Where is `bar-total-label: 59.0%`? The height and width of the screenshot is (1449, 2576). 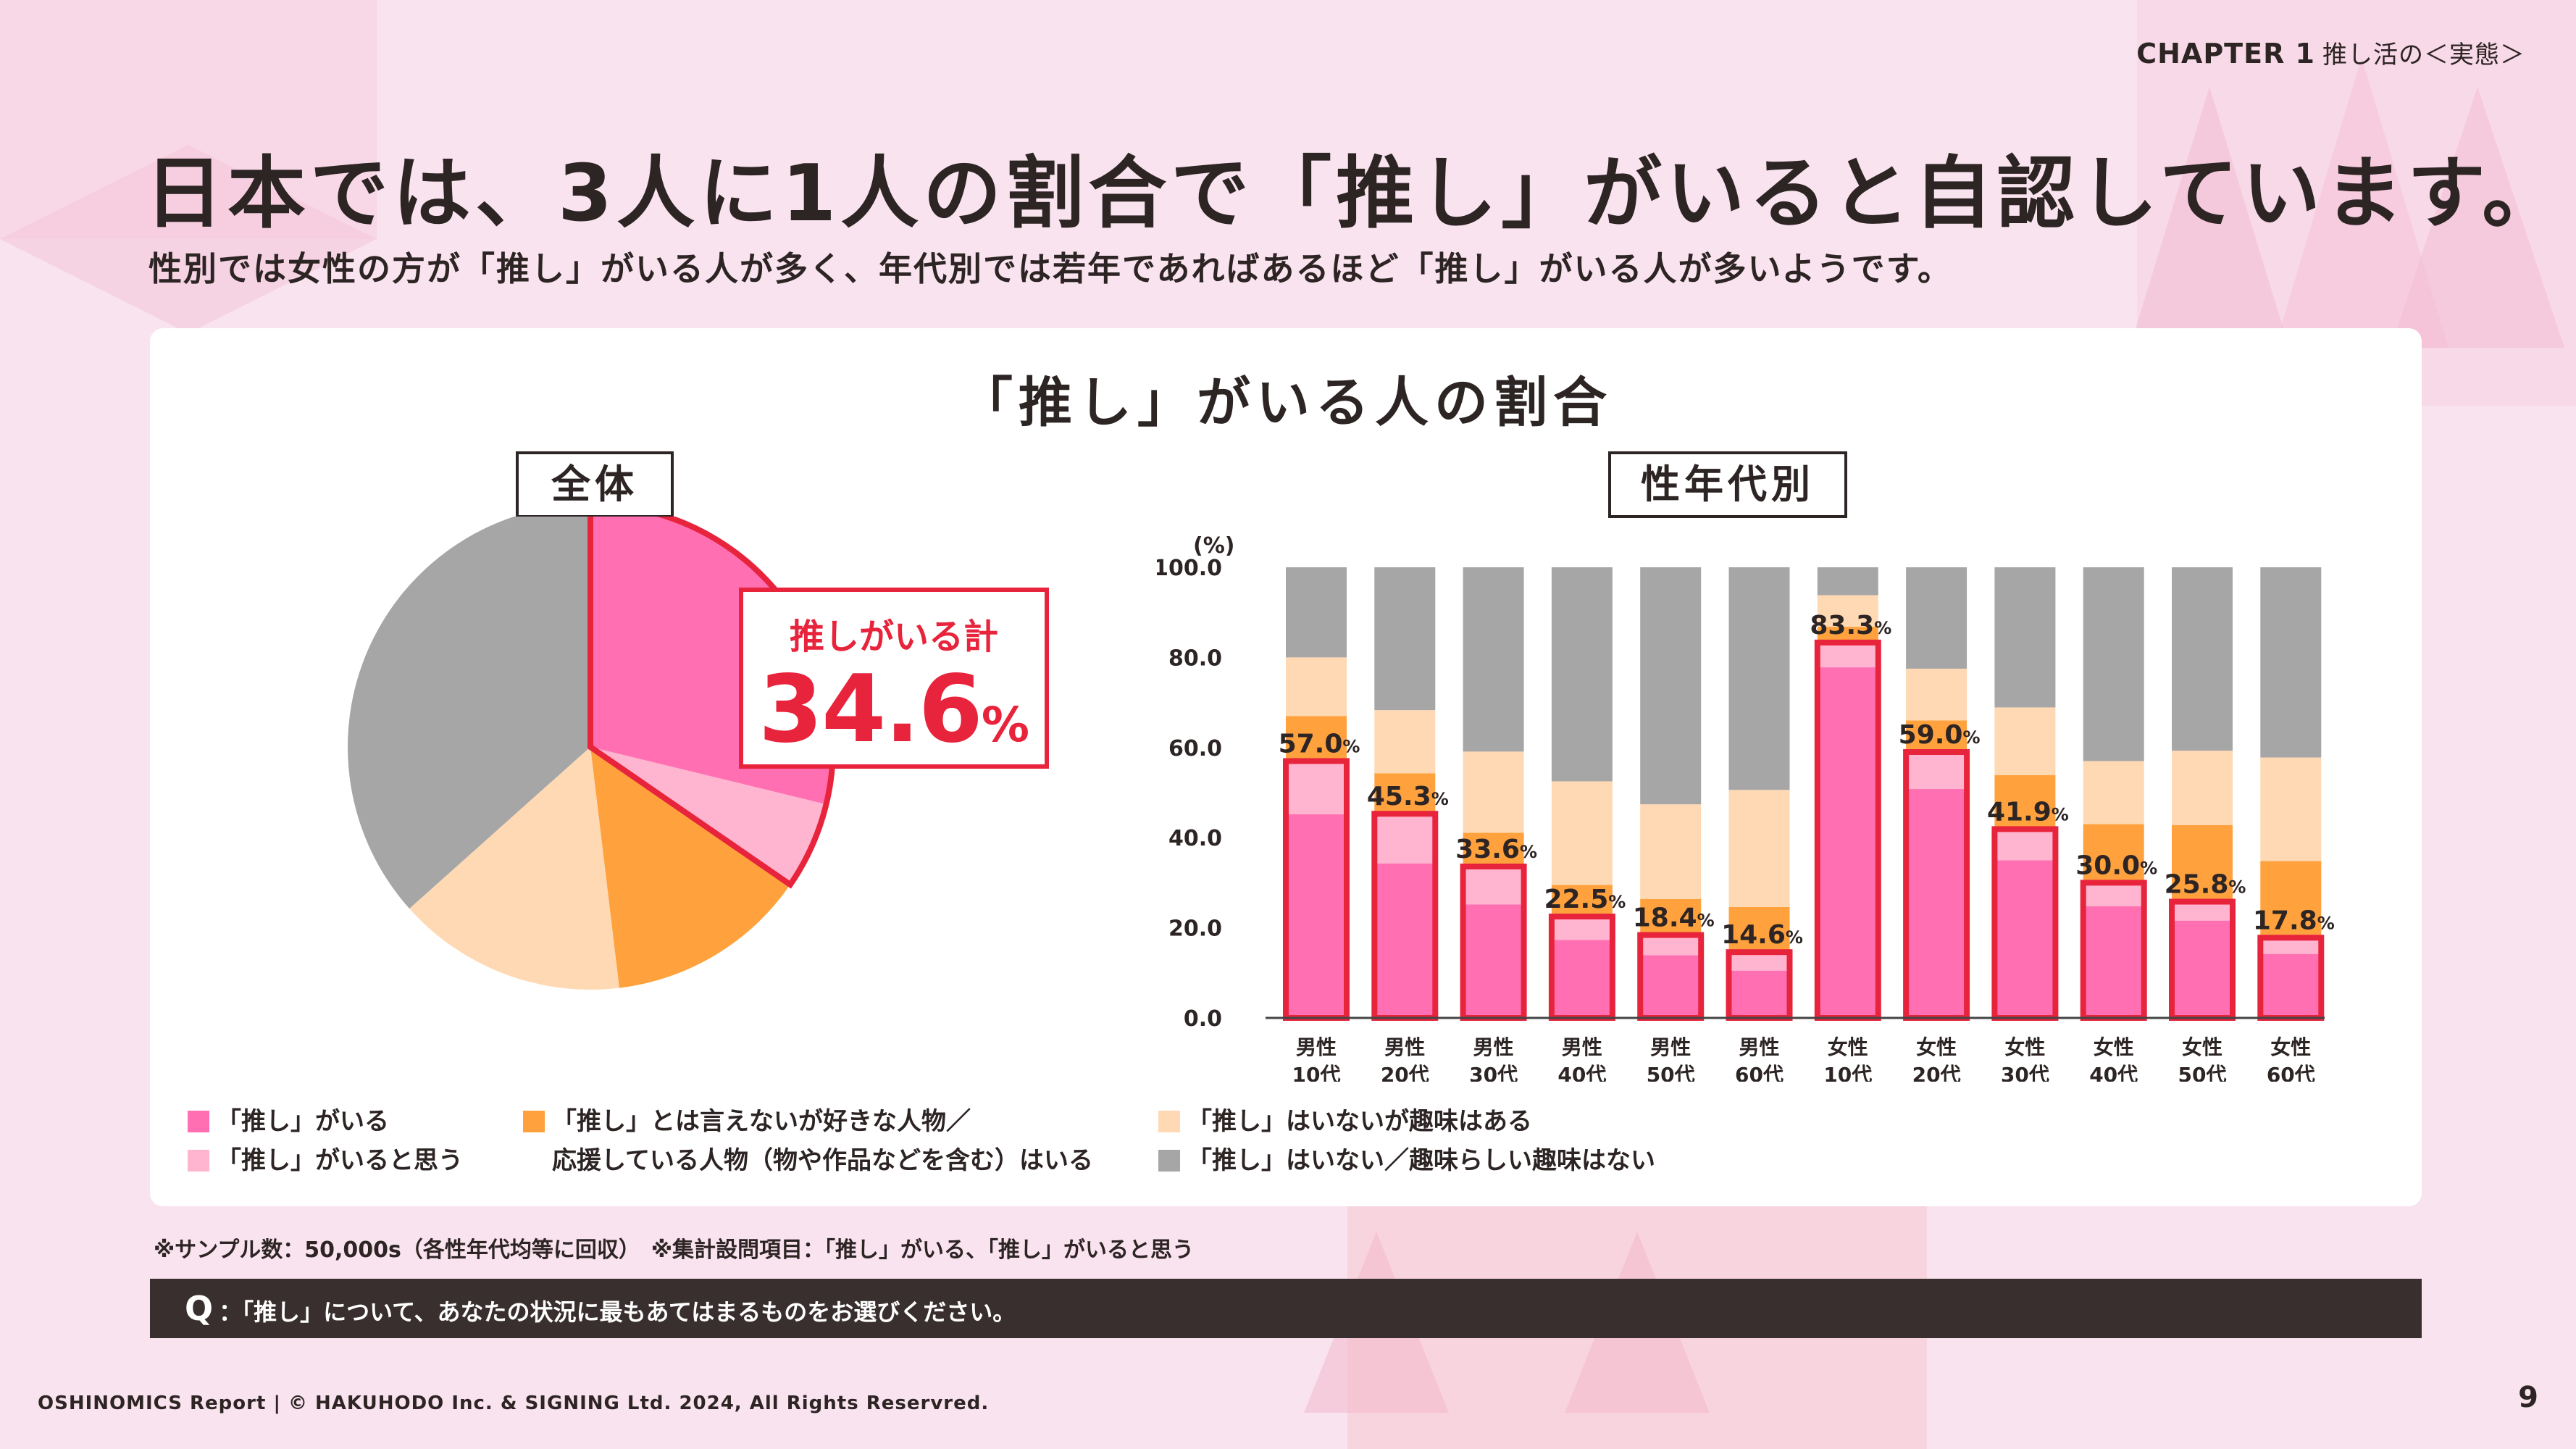
bar-total-label: 59.0% is located at coordinates (1940, 735).